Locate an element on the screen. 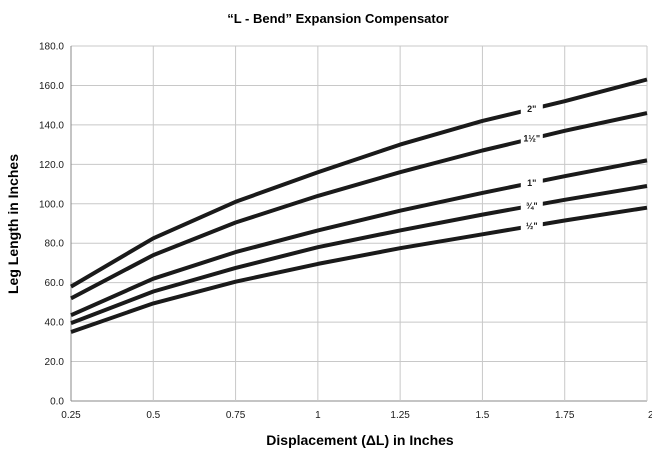 The width and height of the screenshot is (652, 455). x-tick-label: 2 is located at coordinates (650, 415).